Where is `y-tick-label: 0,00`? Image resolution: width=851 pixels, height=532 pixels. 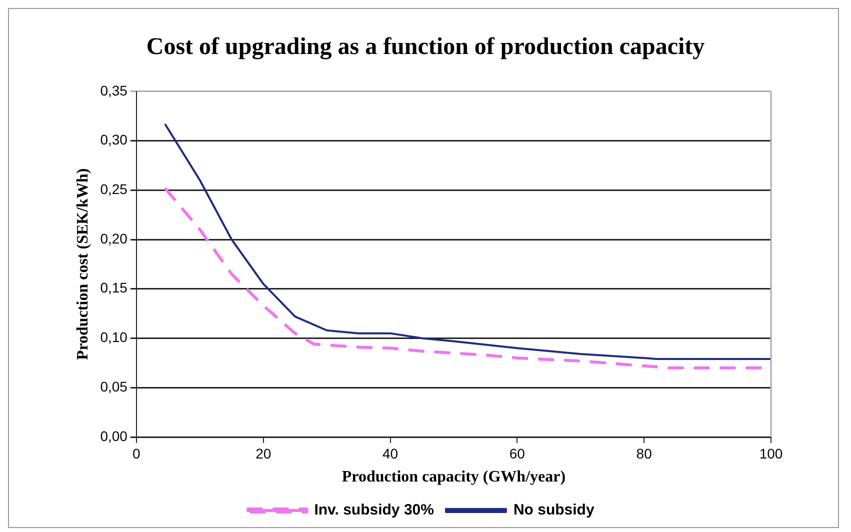 y-tick-label: 0,00 is located at coordinates (114, 436).